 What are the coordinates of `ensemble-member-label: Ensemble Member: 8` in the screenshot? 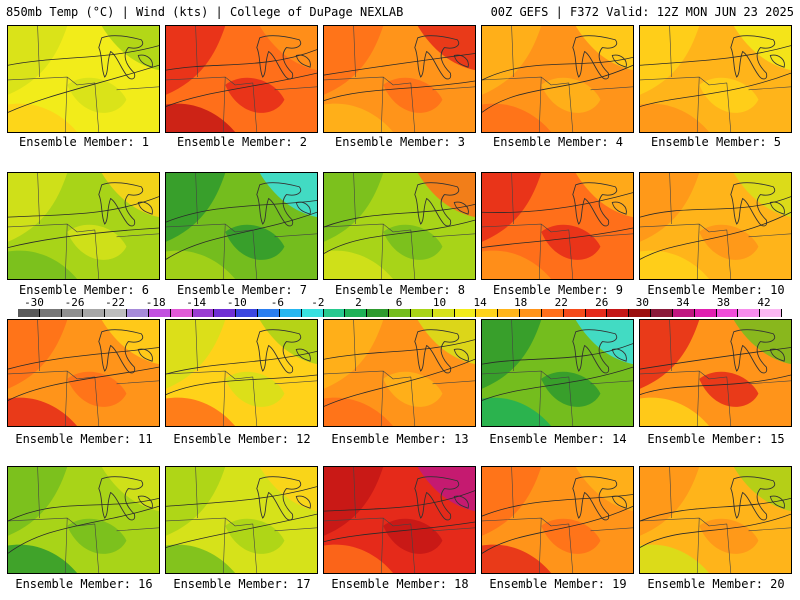 It's located at (400, 290).